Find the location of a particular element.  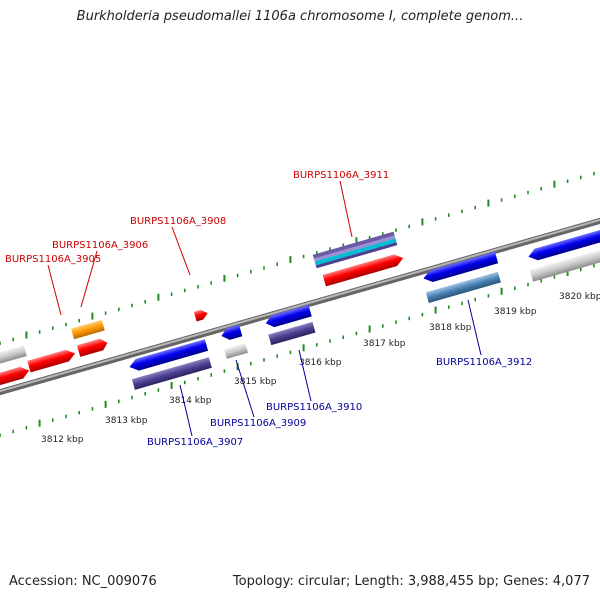

gene-feature-3909-gray is located at coordinates (236, 351).